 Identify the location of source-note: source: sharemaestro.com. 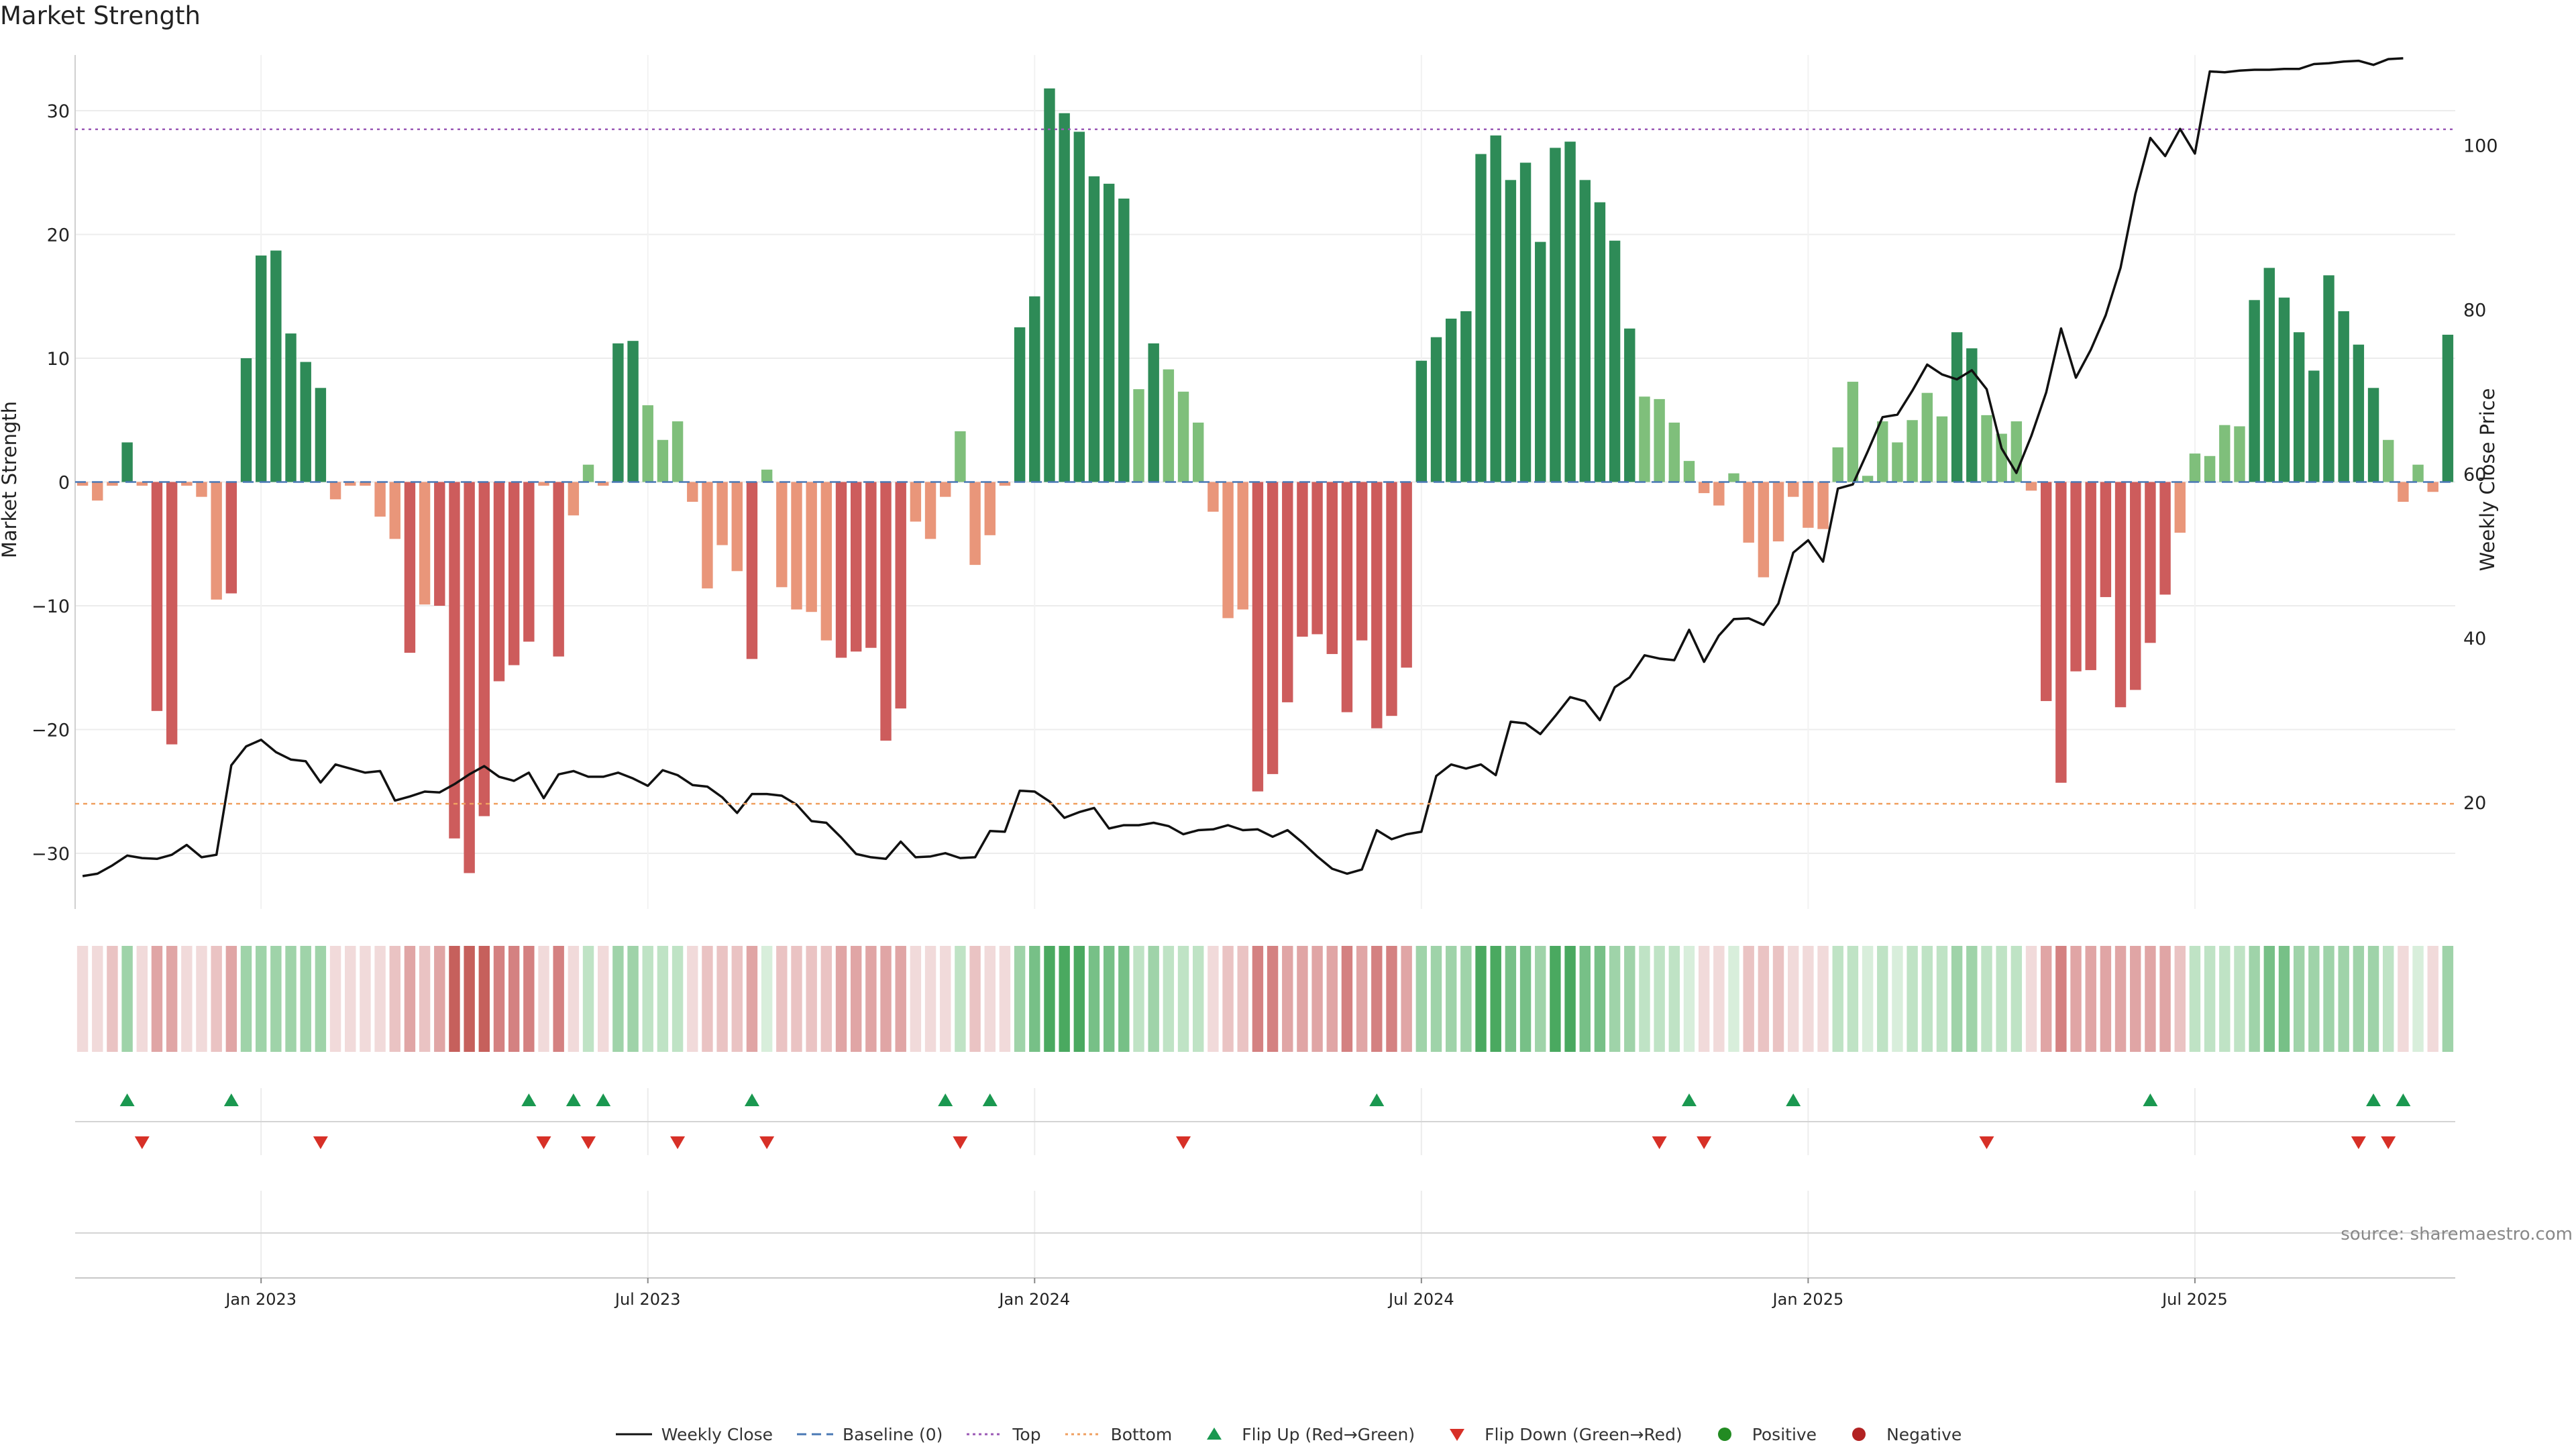
(2457, 1234).